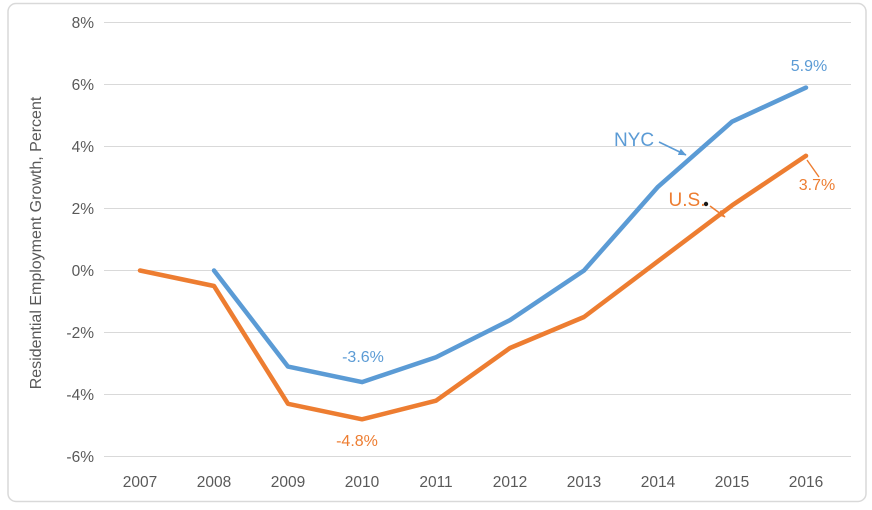  What do you see at coordinates (817, 185) in the screenshot?
I see `us-end-label: 3.7%` at bounding box center [817, 185].